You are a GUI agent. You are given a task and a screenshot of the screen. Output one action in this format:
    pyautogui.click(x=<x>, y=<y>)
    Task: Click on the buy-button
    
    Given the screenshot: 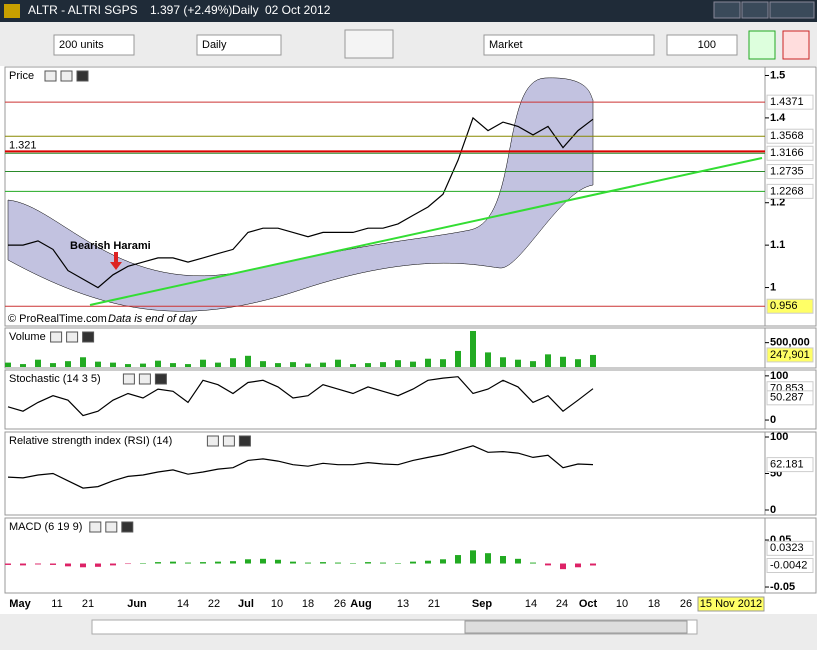 What is the action you would take?
    pyautogui.click(x=762, y=45)
    